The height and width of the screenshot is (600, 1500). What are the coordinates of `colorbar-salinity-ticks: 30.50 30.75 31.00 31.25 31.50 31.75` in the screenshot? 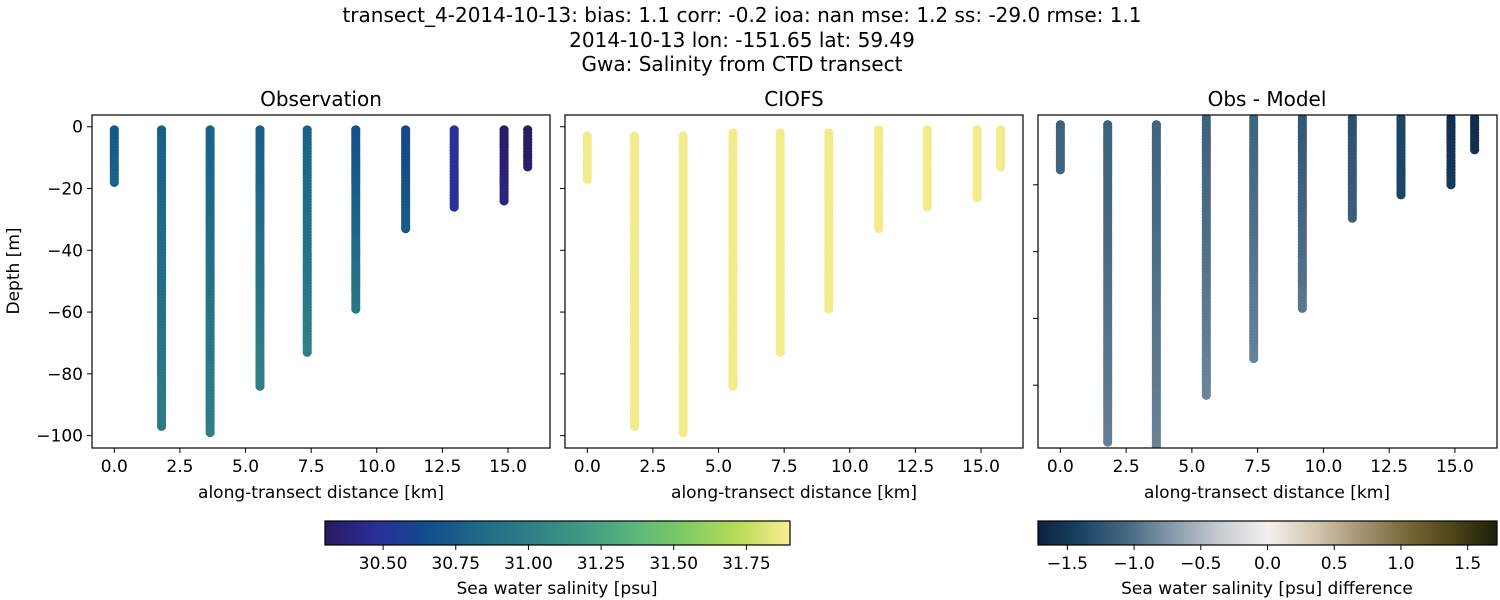 It's located at (565, 559).